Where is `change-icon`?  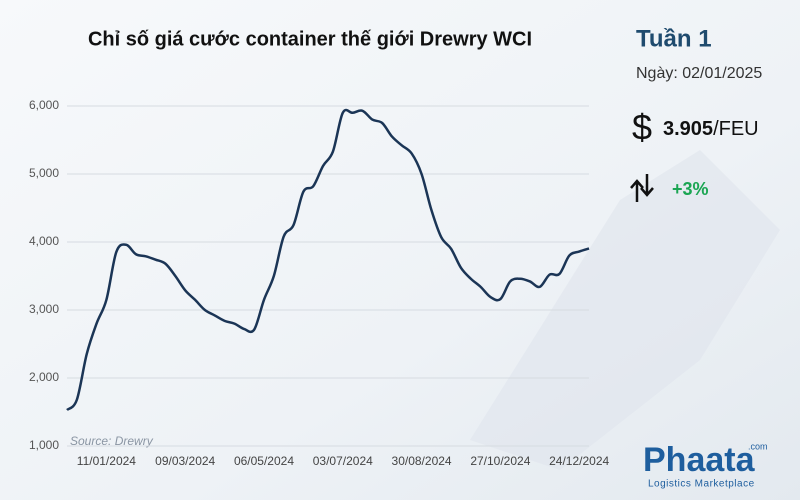 change-icon is located at coordinates (642, 188).